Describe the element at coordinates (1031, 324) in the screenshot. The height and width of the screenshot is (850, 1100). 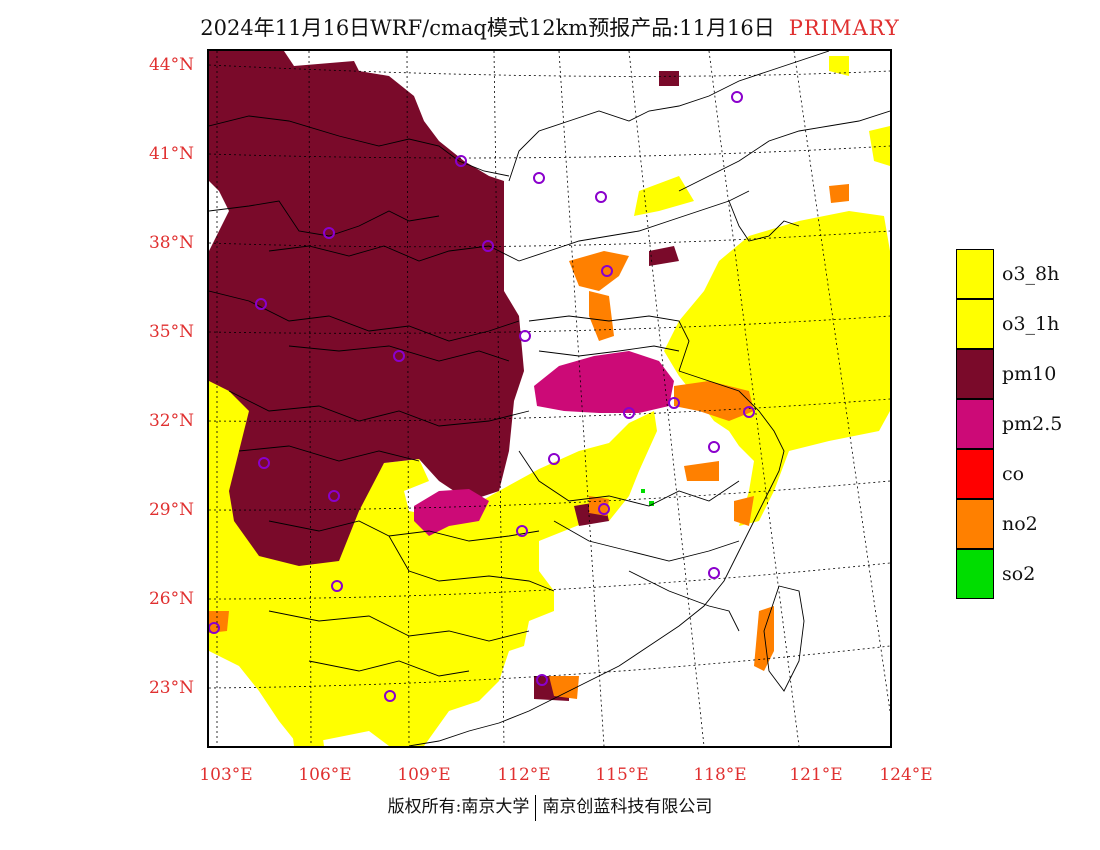
I see `legend-label: o3_1h` at that location.